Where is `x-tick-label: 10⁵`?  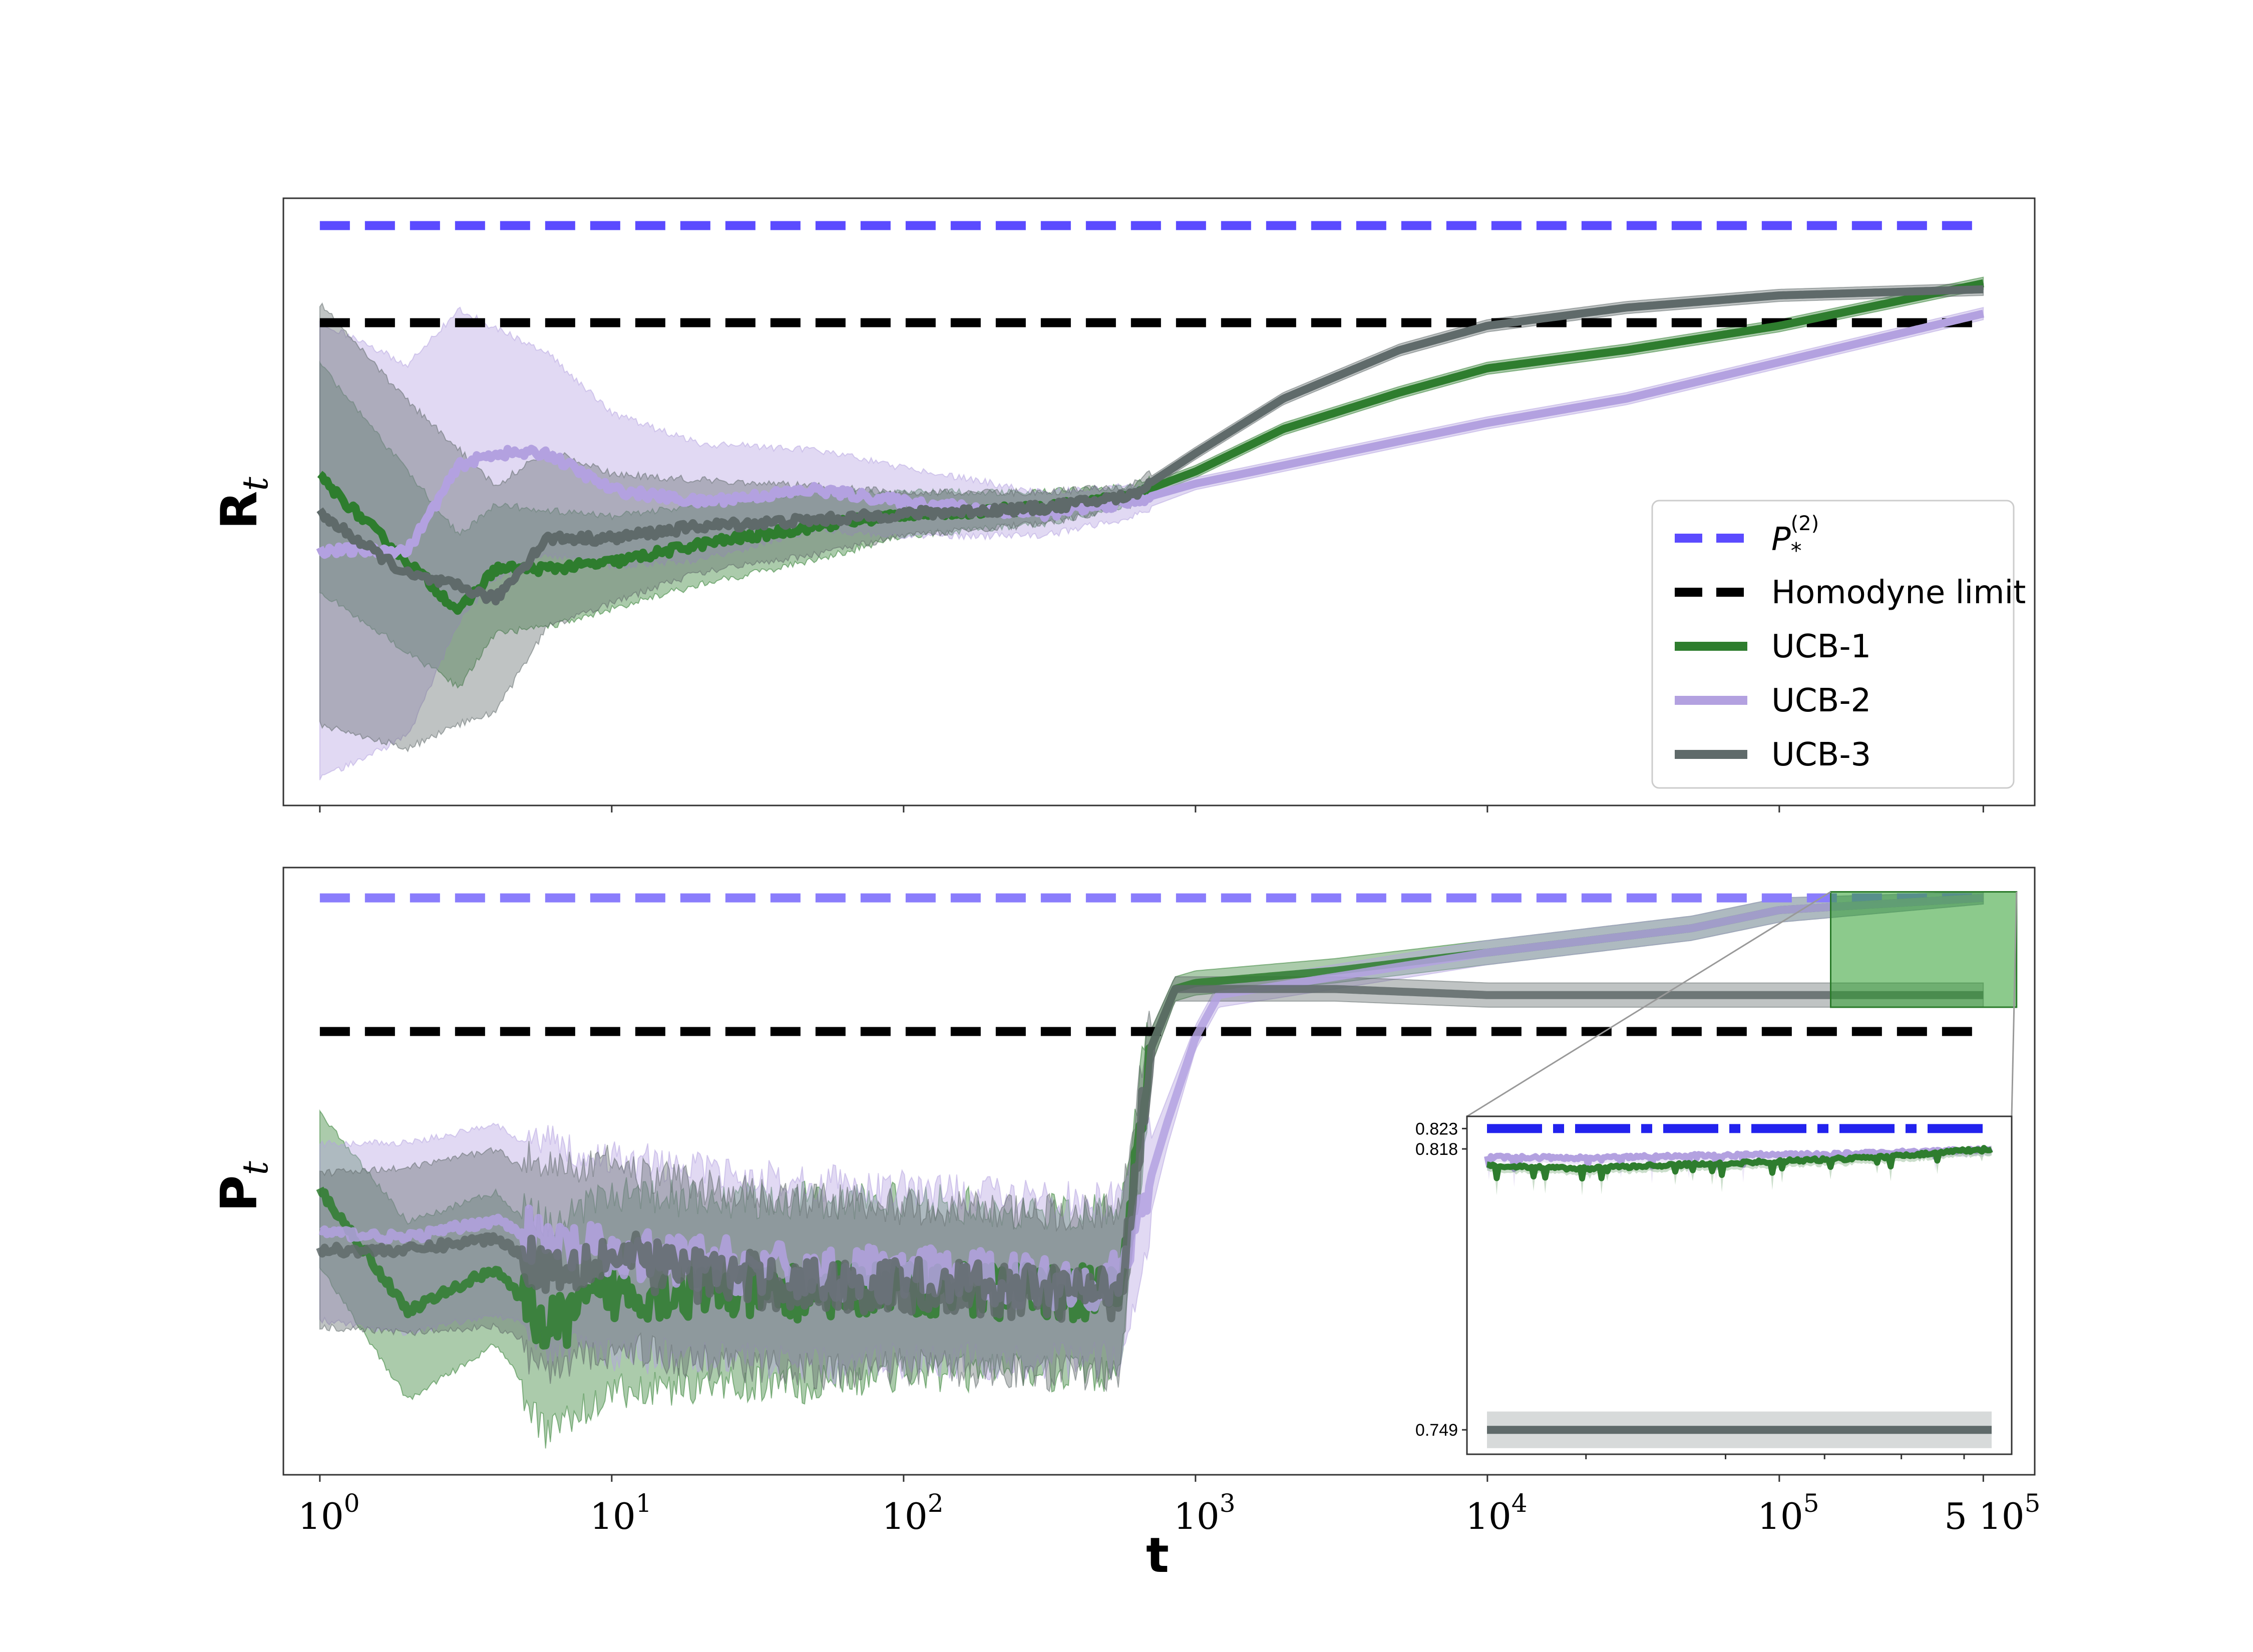
x-tick-label: 10⁵ is located at coordinates (1788, 1513).